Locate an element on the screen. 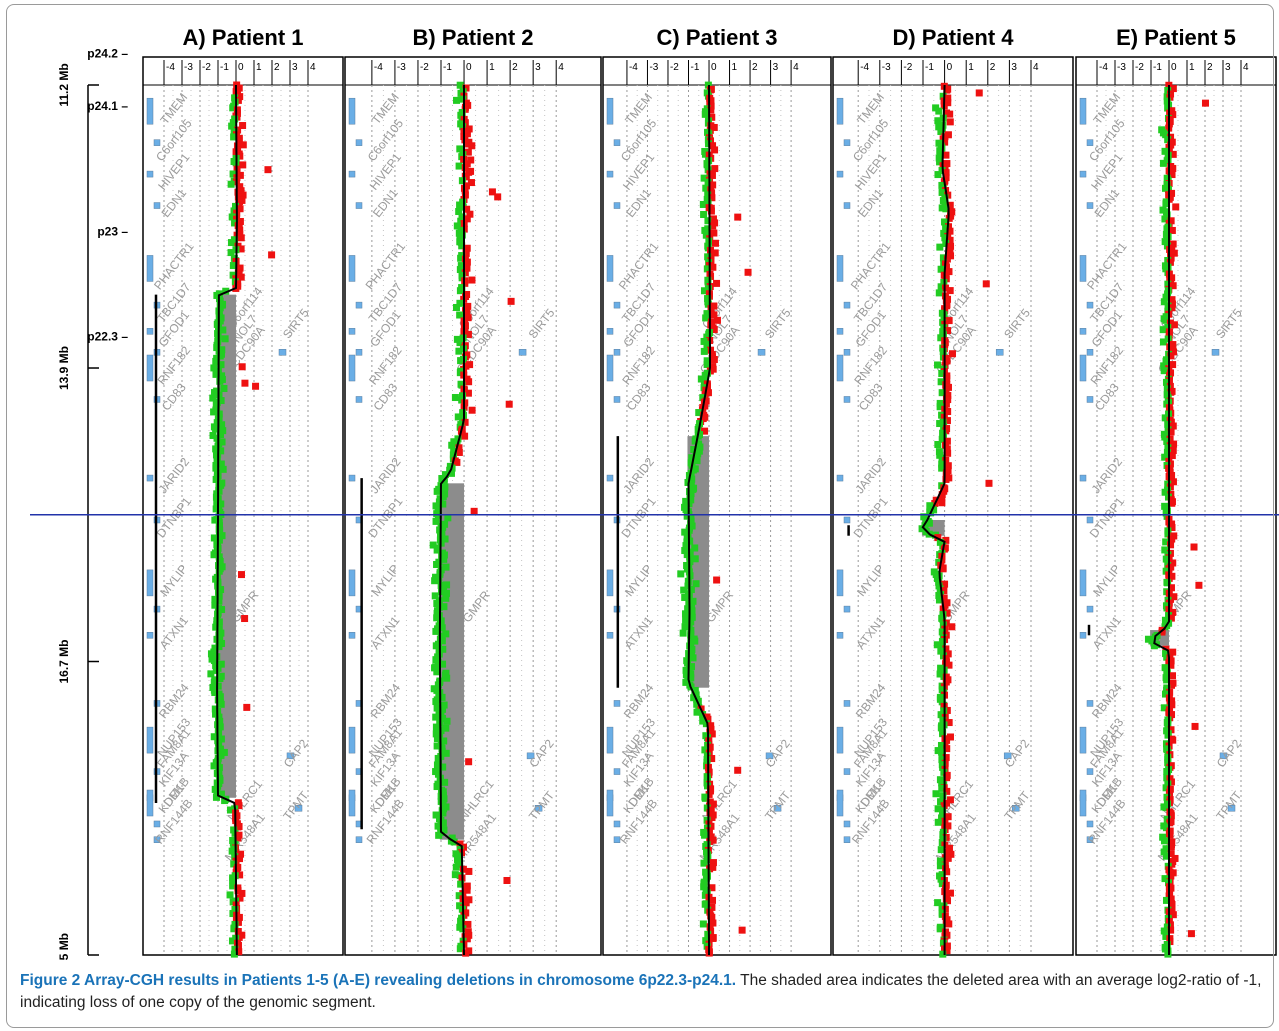 The height and width of the screenshot is (1031, 1279). x-tick-label: 4 is located at coordinates (796, 67).